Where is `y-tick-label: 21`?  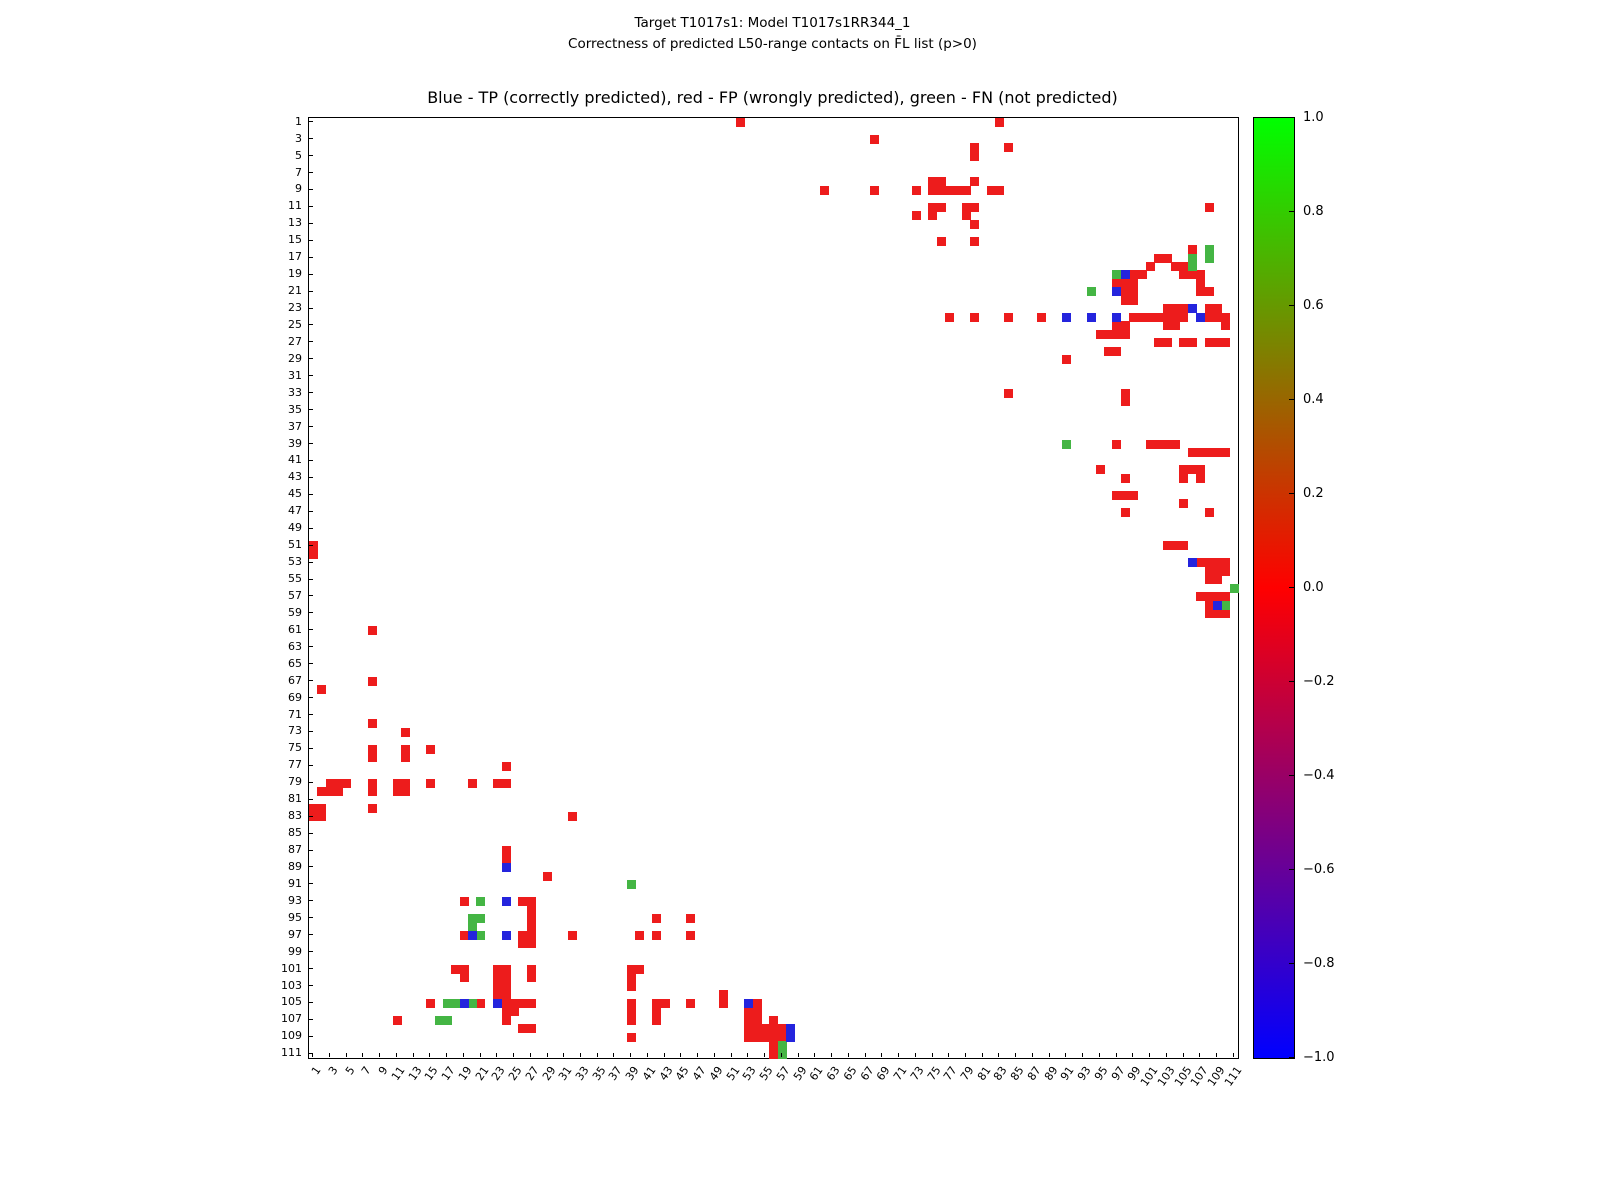
y-tick-label: 21 is located at coordinates (295, 291).